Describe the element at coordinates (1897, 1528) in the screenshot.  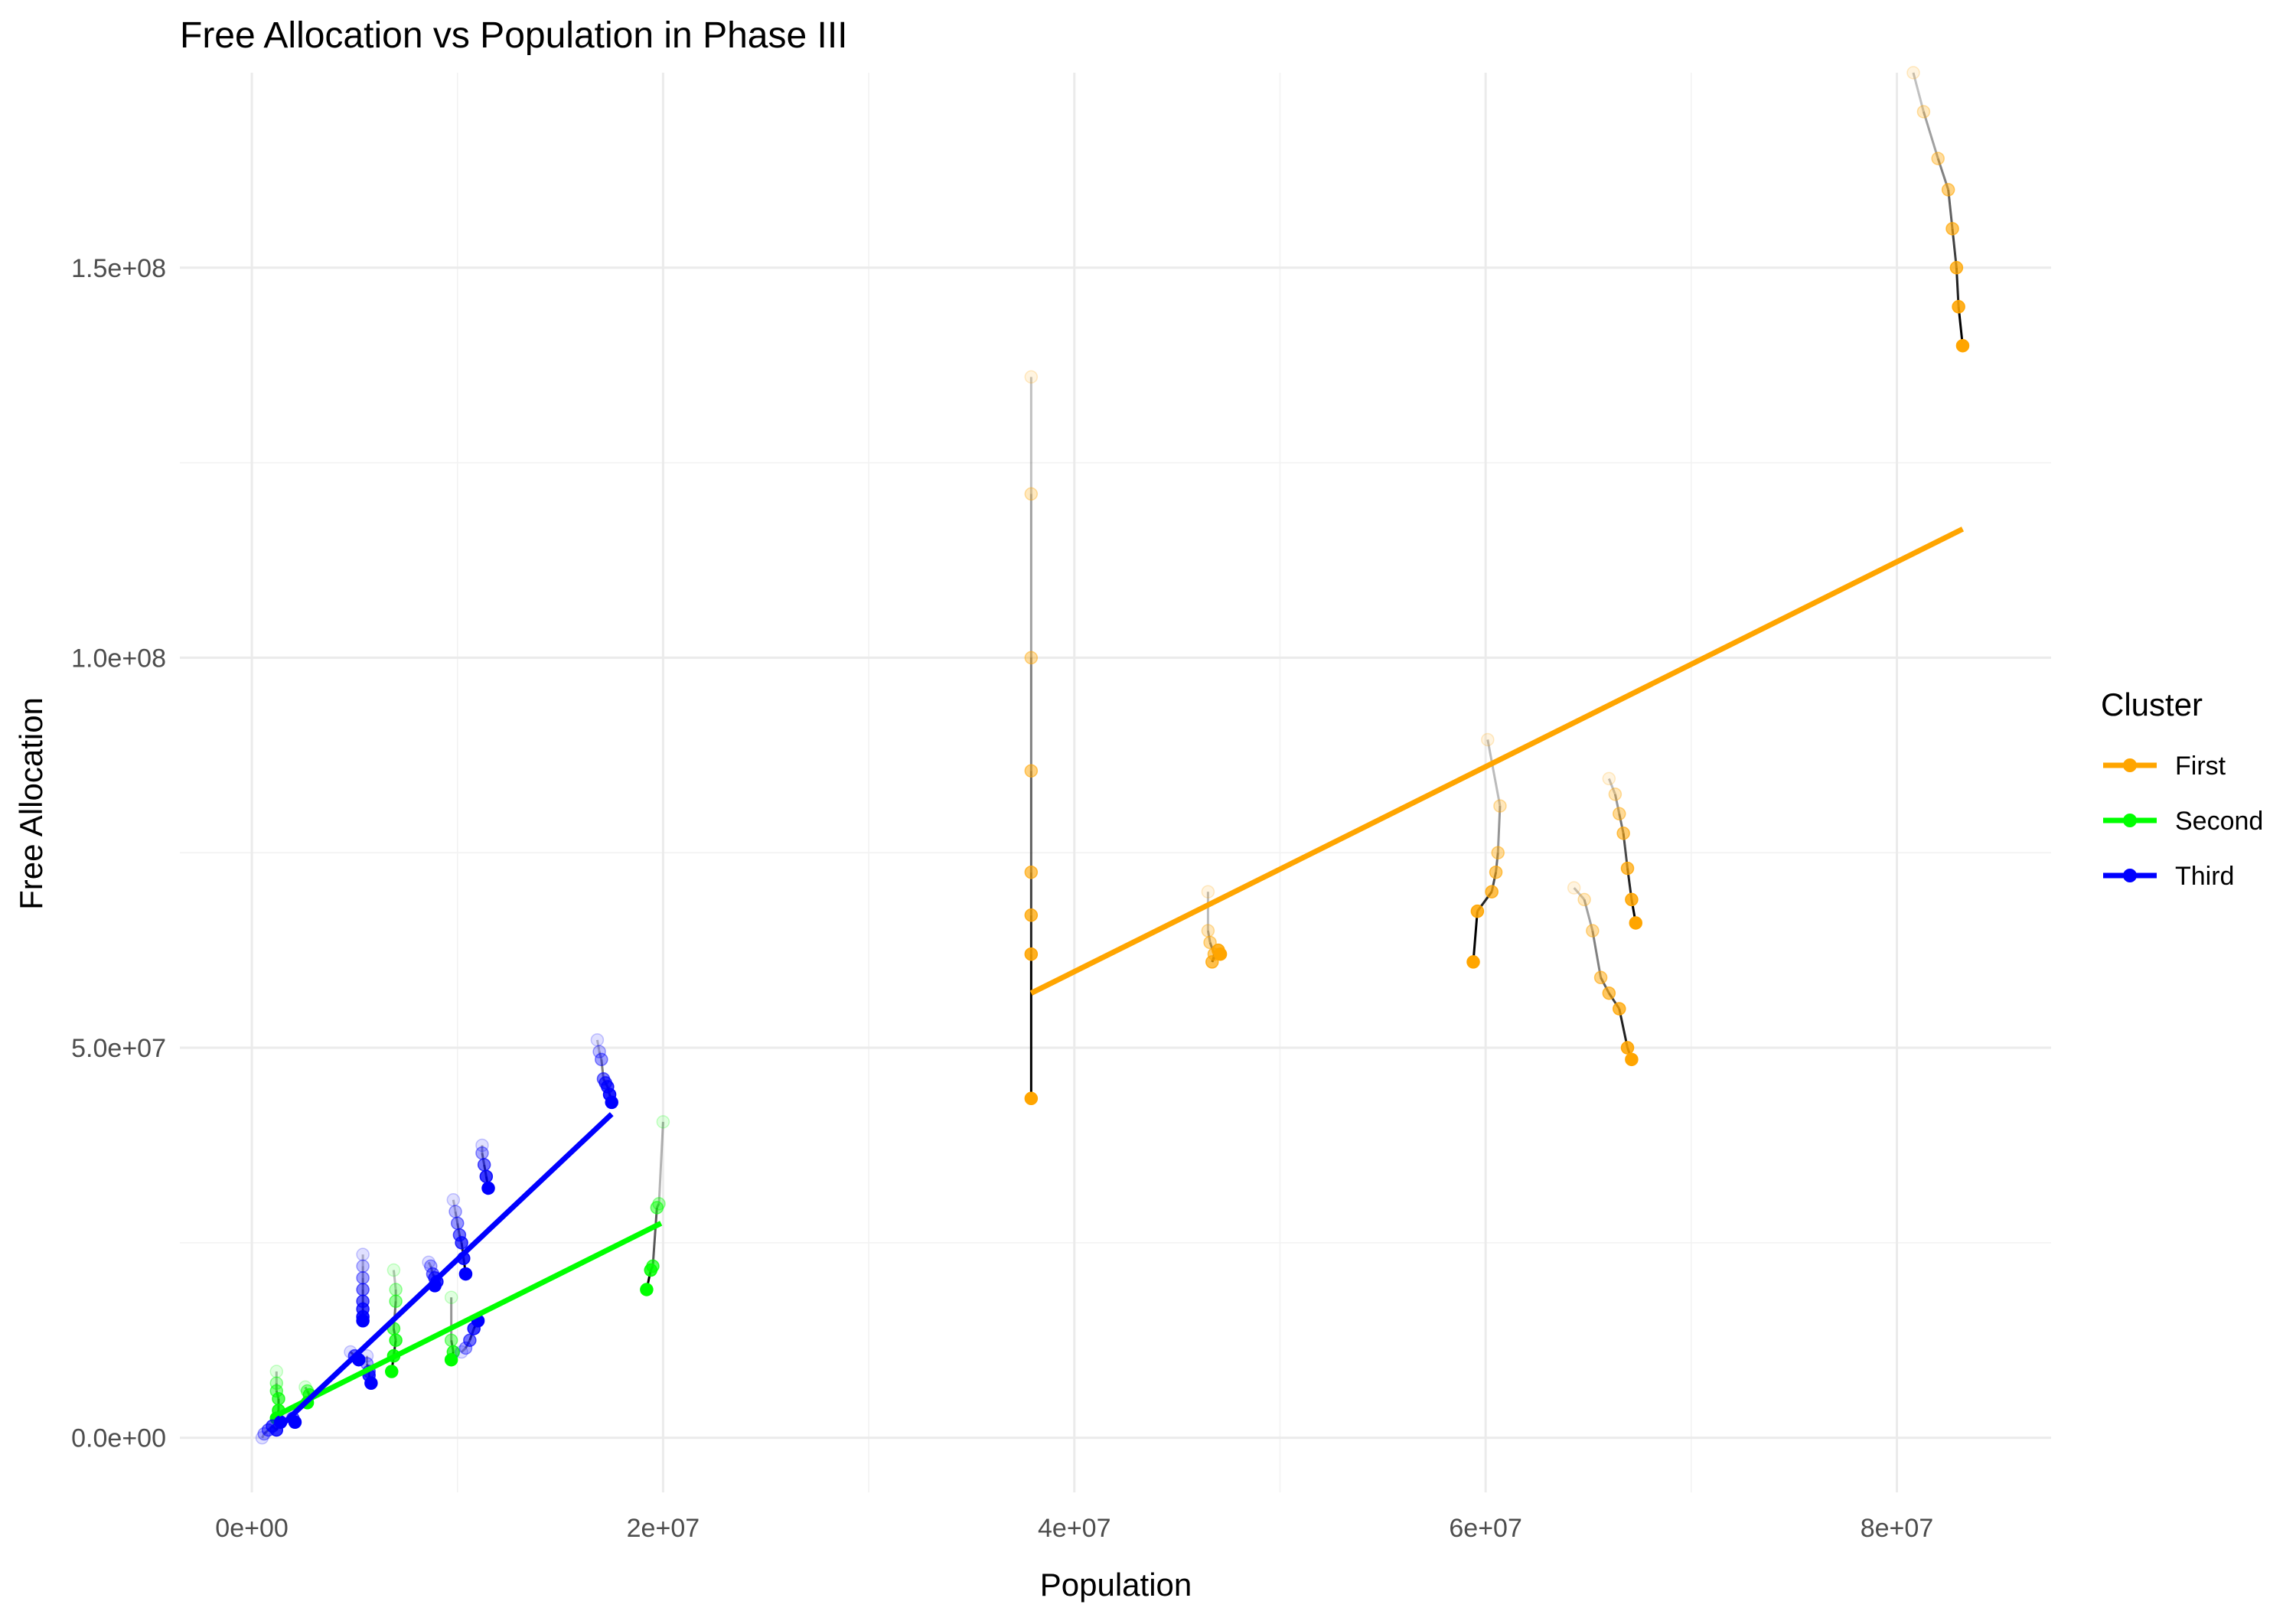
I see `x-tick-label: 8e+07` at that location.